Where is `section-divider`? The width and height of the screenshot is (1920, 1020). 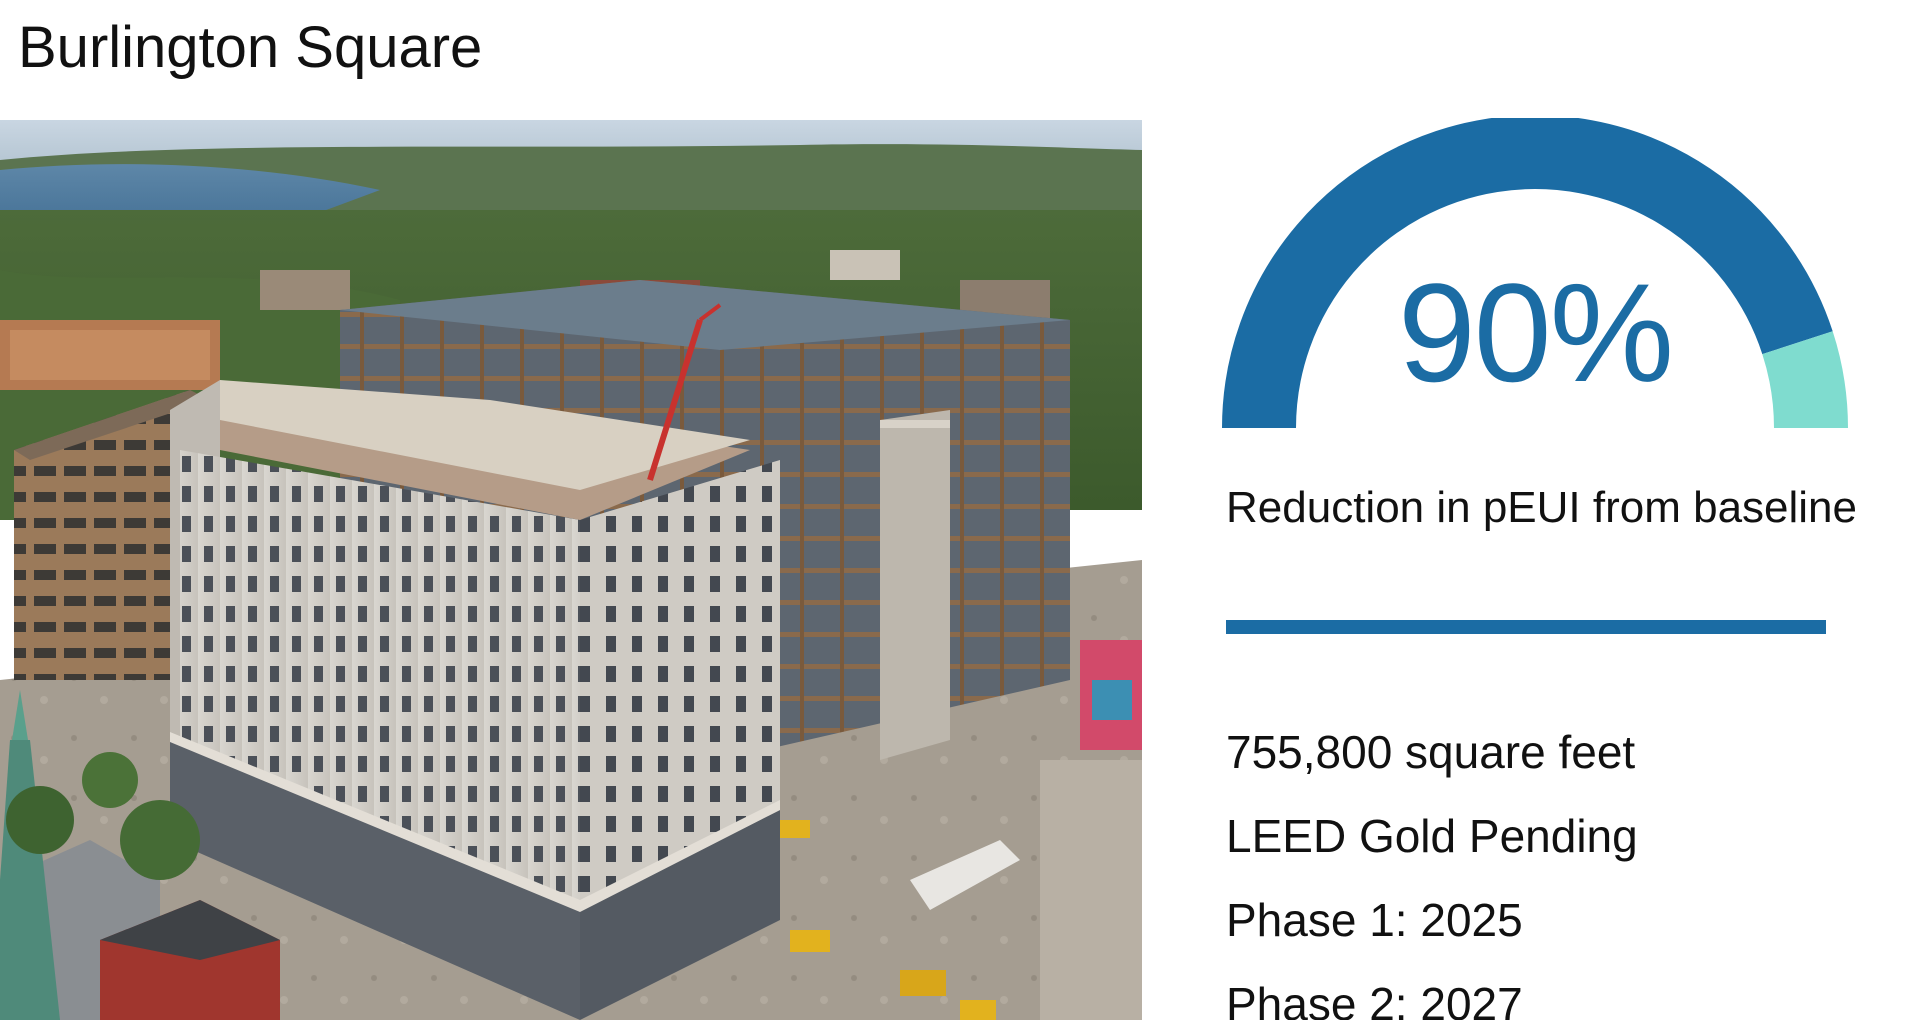 section-divider is located at coordinates (1526, 627).